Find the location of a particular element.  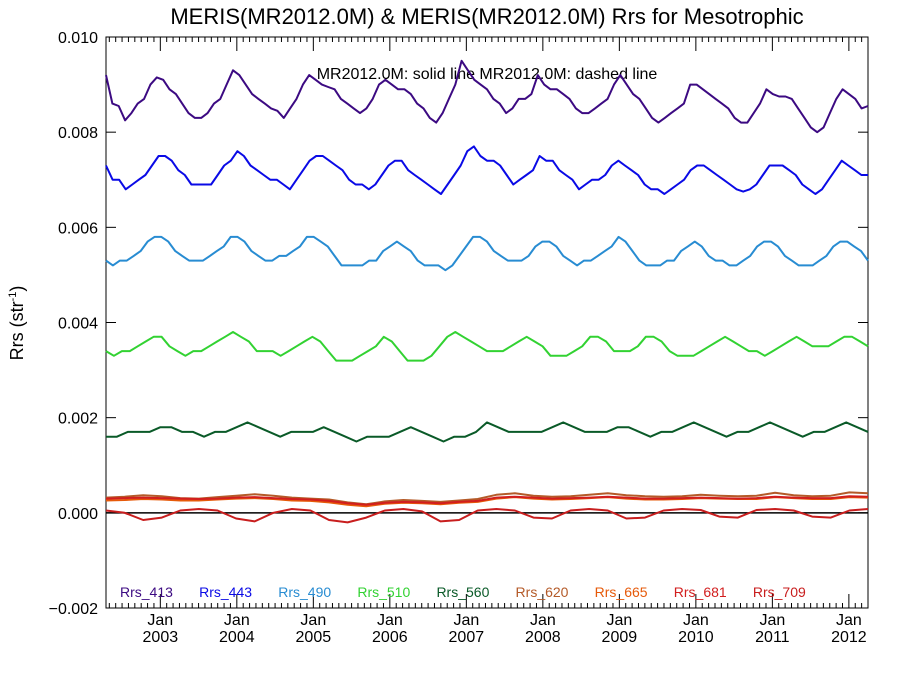

legend-item-rrs-510: Rrs_510 is located at coordinates (383, 592).